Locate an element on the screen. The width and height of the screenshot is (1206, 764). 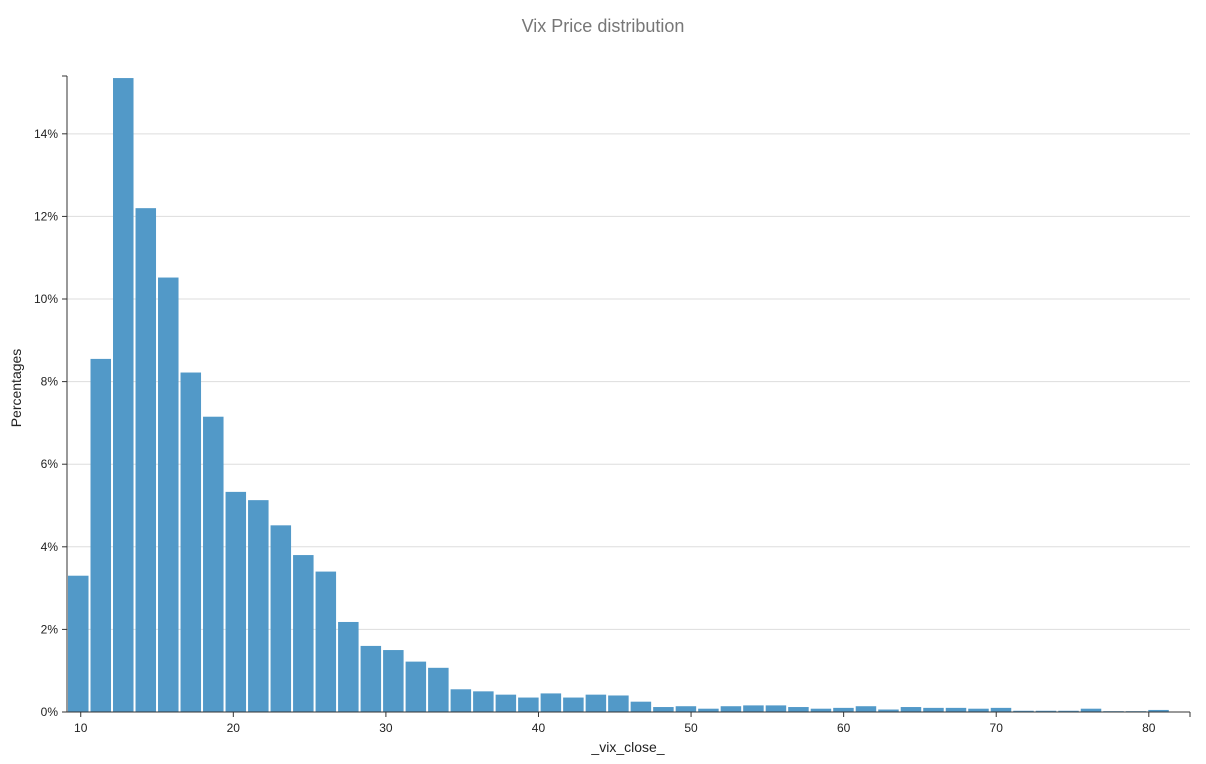
x-tick-label: 70 is located at coordinates (997, 728).